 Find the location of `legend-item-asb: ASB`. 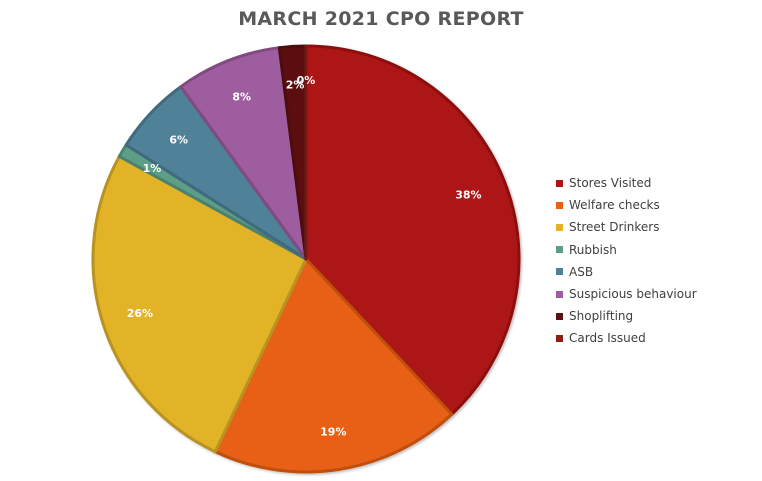

legend-item-asb: ASB is located at coordinates (626, 272).